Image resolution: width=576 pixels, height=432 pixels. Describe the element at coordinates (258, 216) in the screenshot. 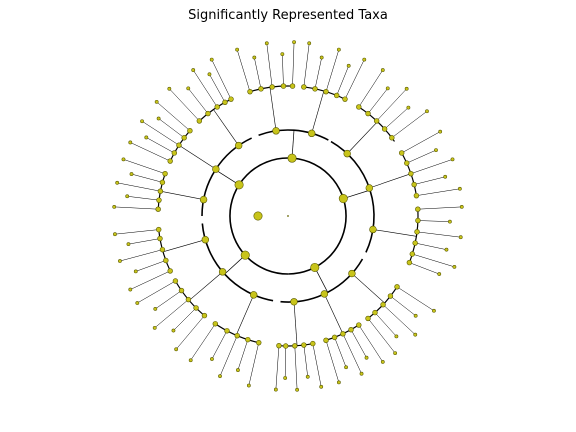

I see `isolated-node` at that location.